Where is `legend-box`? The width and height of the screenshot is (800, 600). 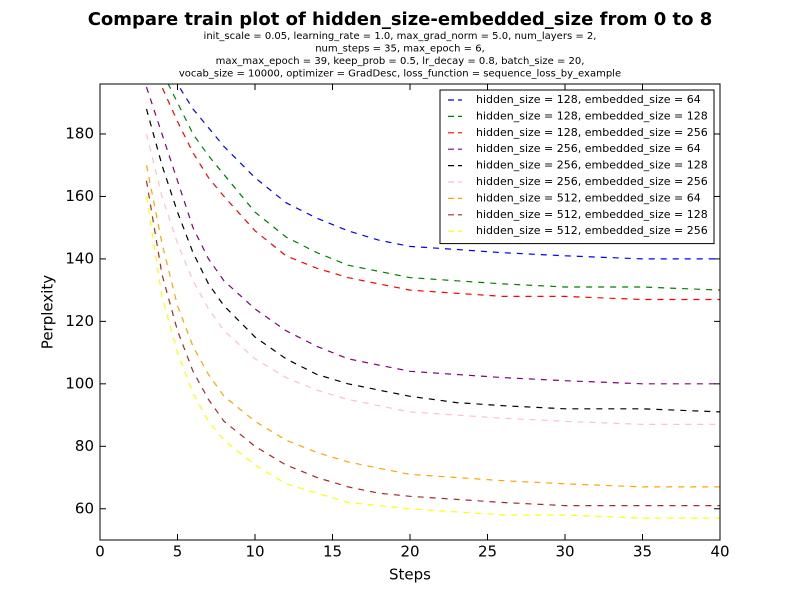 legend-box is located at coordinates (577, 167).